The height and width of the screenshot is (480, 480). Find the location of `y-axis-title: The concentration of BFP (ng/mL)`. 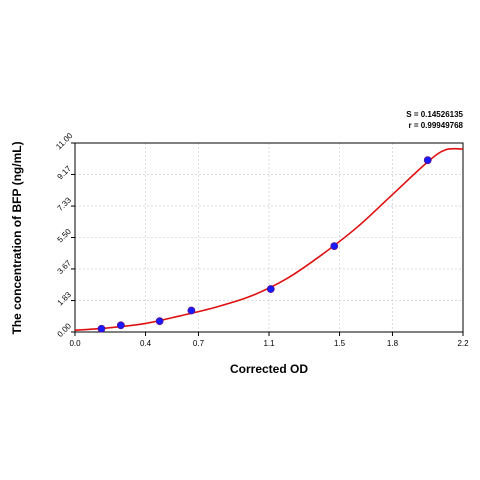

y-axis-title: The concentration of BFP (ng/mL) is located at coordinates (17, 237).